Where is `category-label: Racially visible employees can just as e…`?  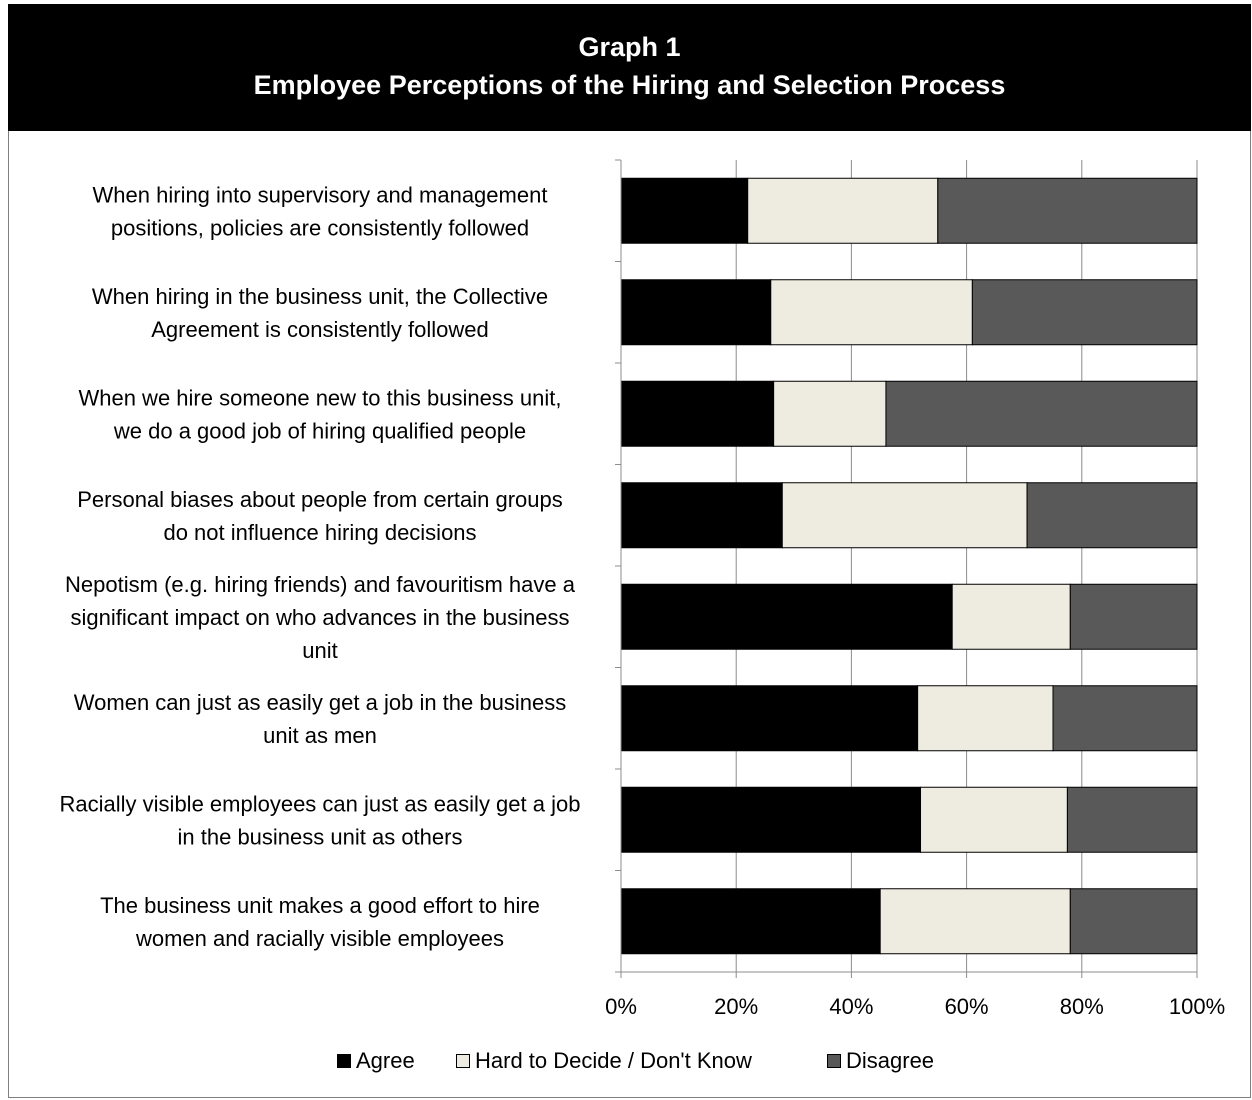 category-label: Racially visible employees can just as e… is located at coordinates (320, 820).